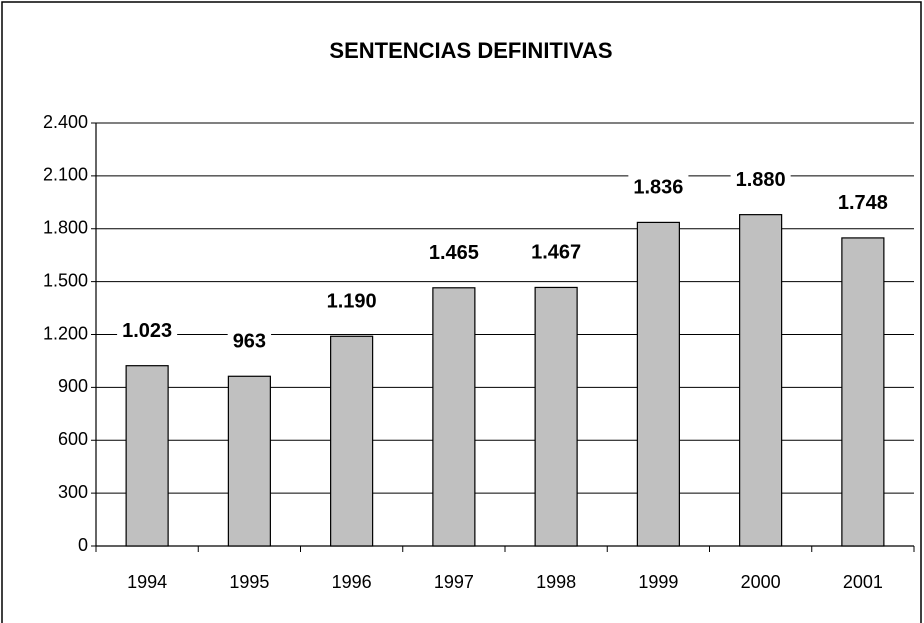 This screenshot has height=623, width=924. Describe the element at coordinates (65, 333) in the screenshot. I see `y-tick-label: 1.200` at that location.